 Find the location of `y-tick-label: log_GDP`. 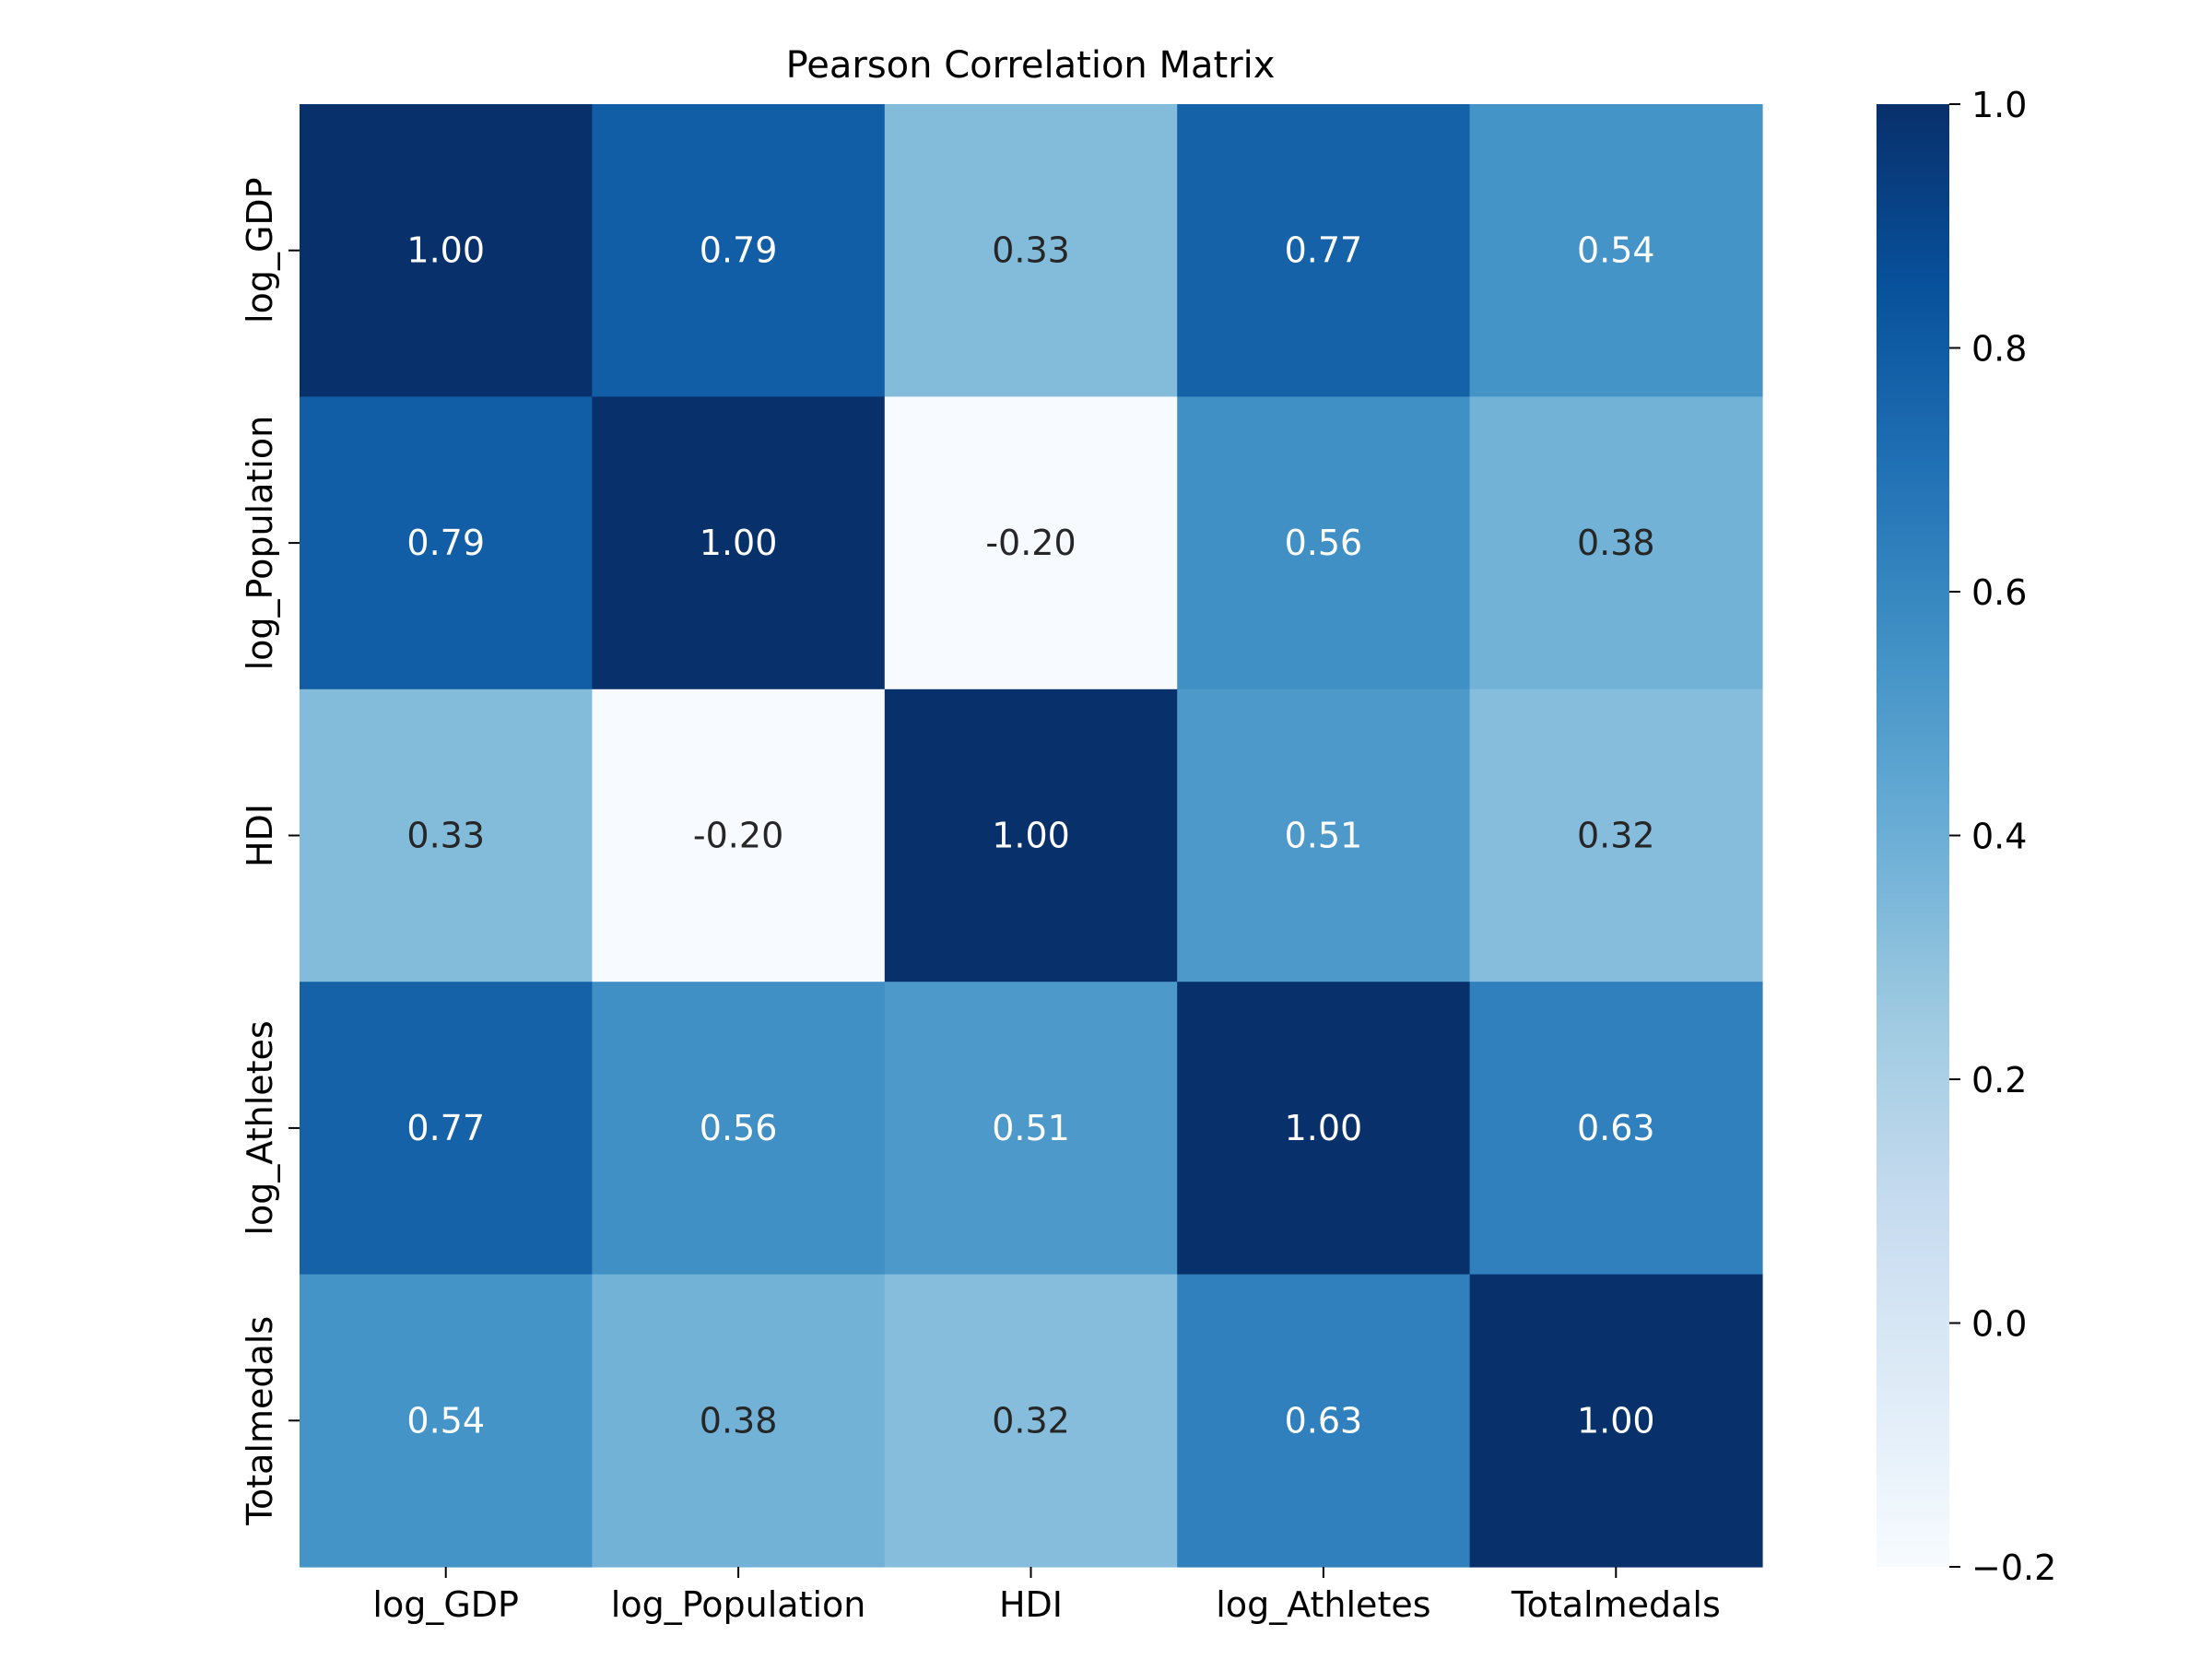

y-tick-label: log_GDP is located at coordinates (260, 250).